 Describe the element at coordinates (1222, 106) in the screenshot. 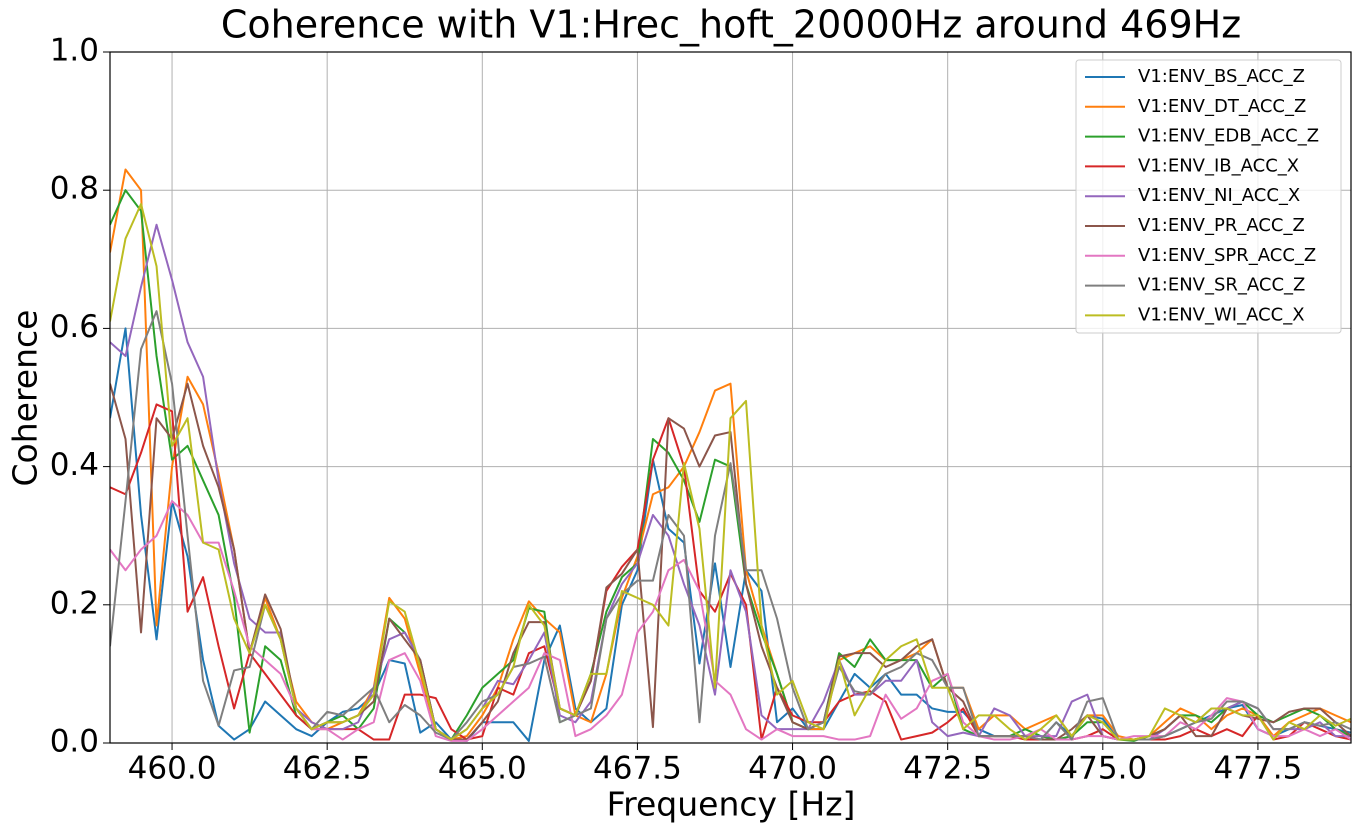

I see `legend-label: V1:ENV_DT_ACC_Z` at that location.